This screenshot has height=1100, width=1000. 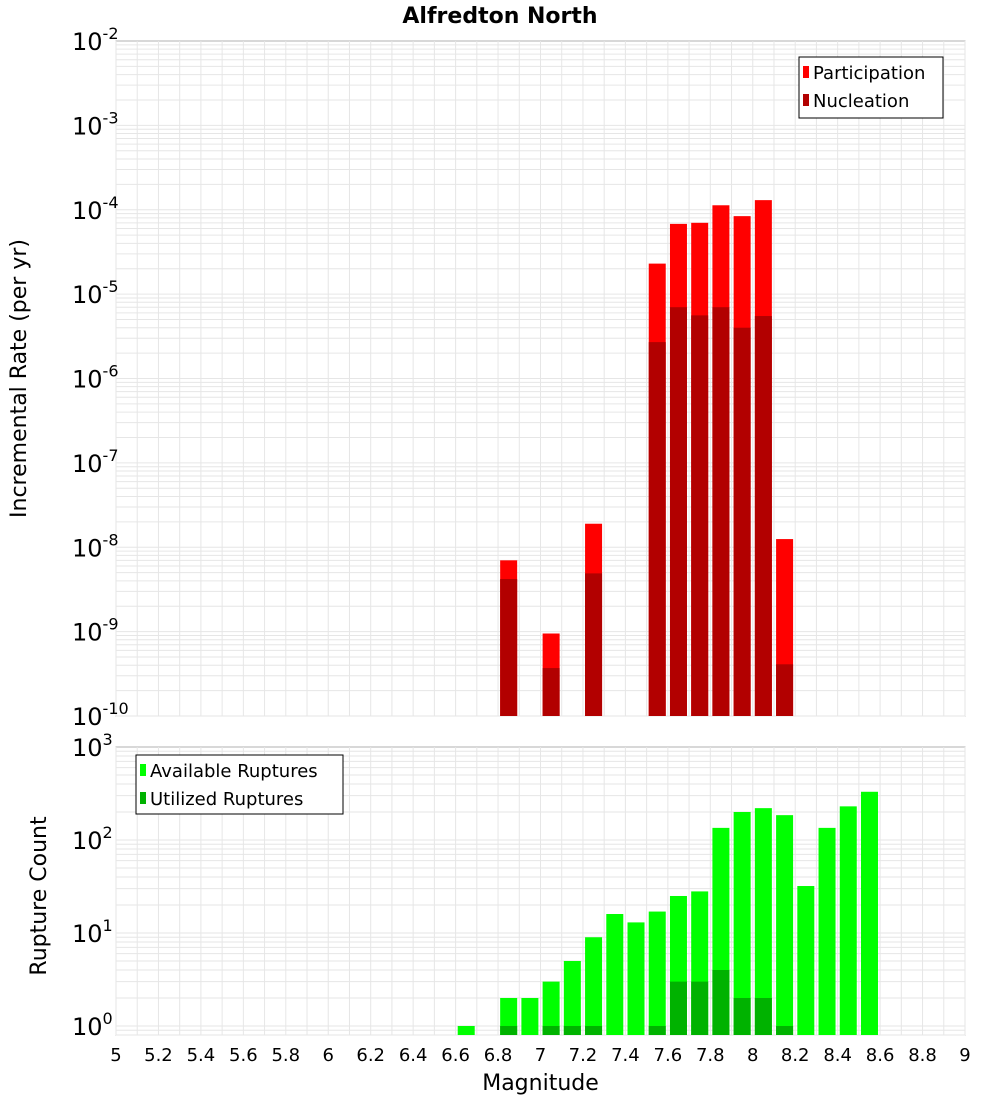 What do you see at coordinates (92, 932) in the screenshot?
I see `y-tick-label: 10¹` at bounding box center [92, 932].